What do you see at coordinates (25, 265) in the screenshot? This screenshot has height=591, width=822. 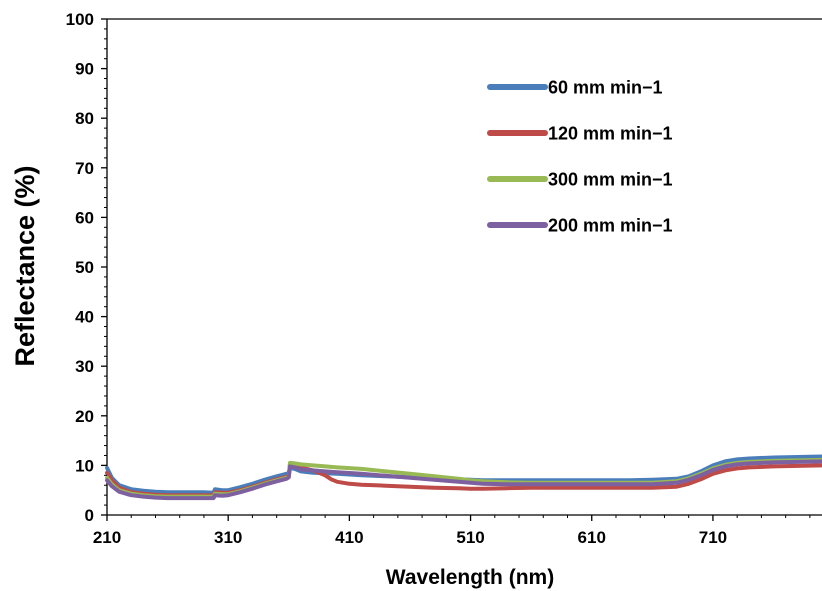 I see `y-axis-title: Reflectance (%)` at bounding box center [25, 265].